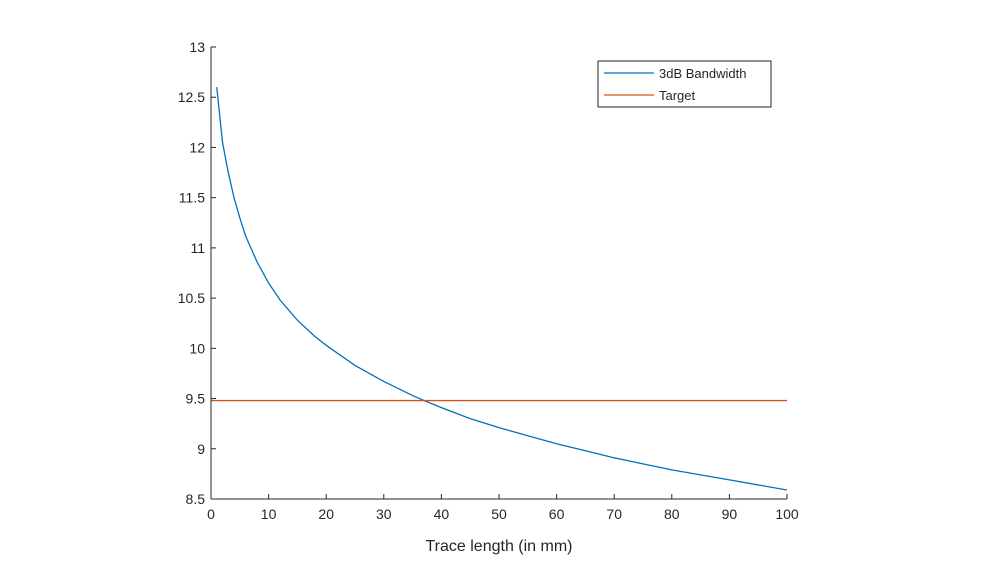 The image size is (988, 575). What do you see at coordinates (326, 514) in the screenshot?
I see `x-tick-label: 20` at bounding box center [326, 514].